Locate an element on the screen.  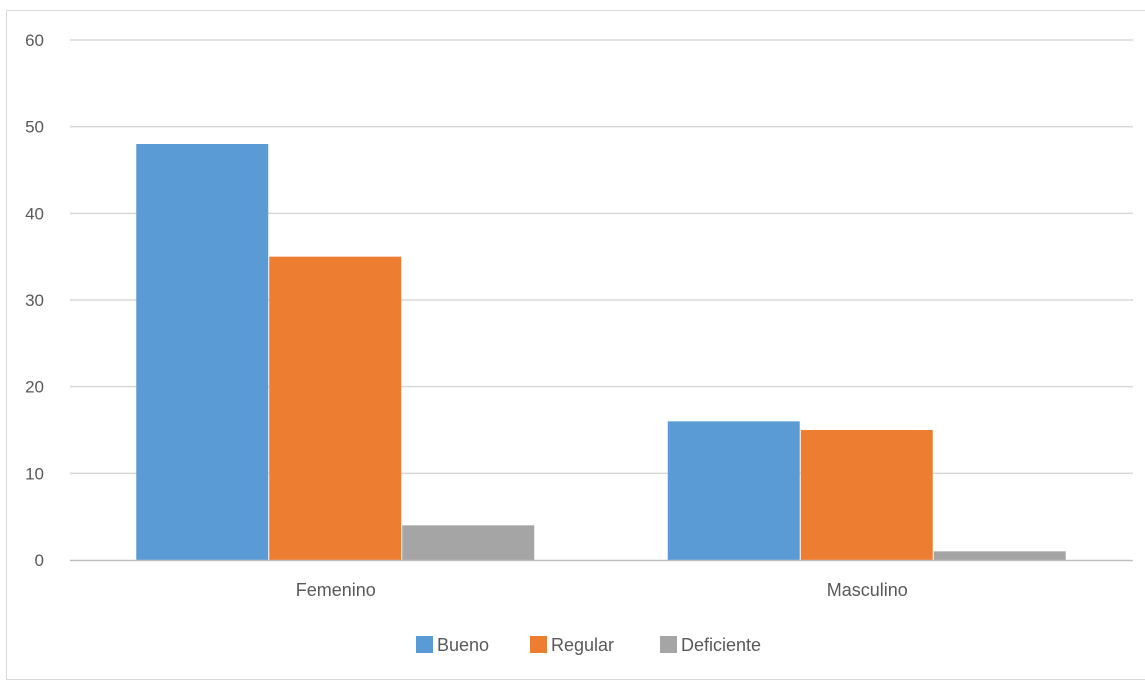
bar-regular-masculino is located at coordinates (867, 495).